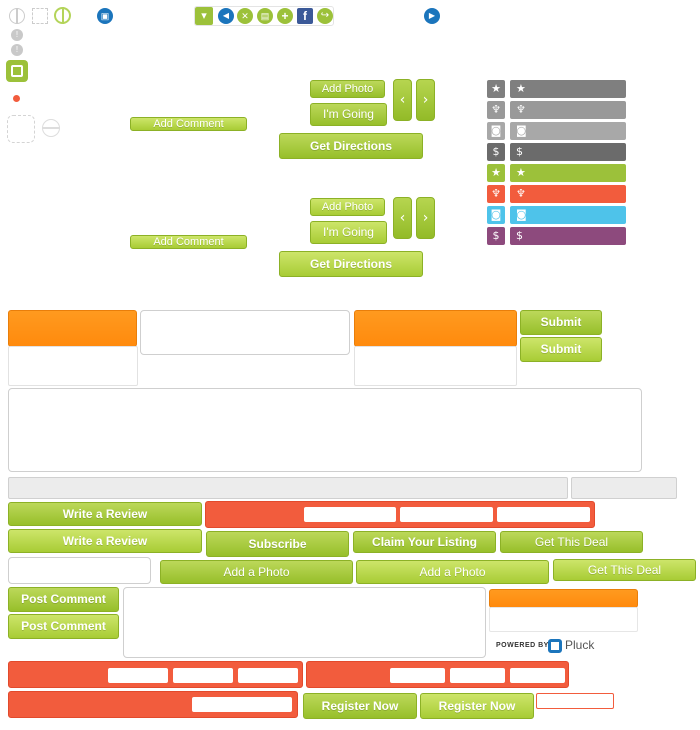 This screenshot has width=700, height=730. What do you see at coordinates (555, 646) in the screenshot?
I see `pluck-logo-icon` at bounding box center [555, 646].